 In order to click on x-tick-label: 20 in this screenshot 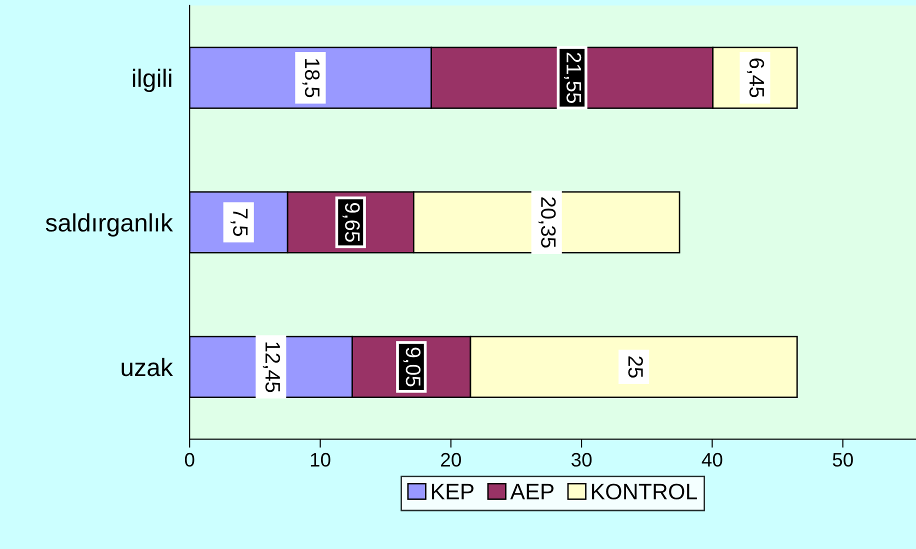, I will do `click(451, 459)`.